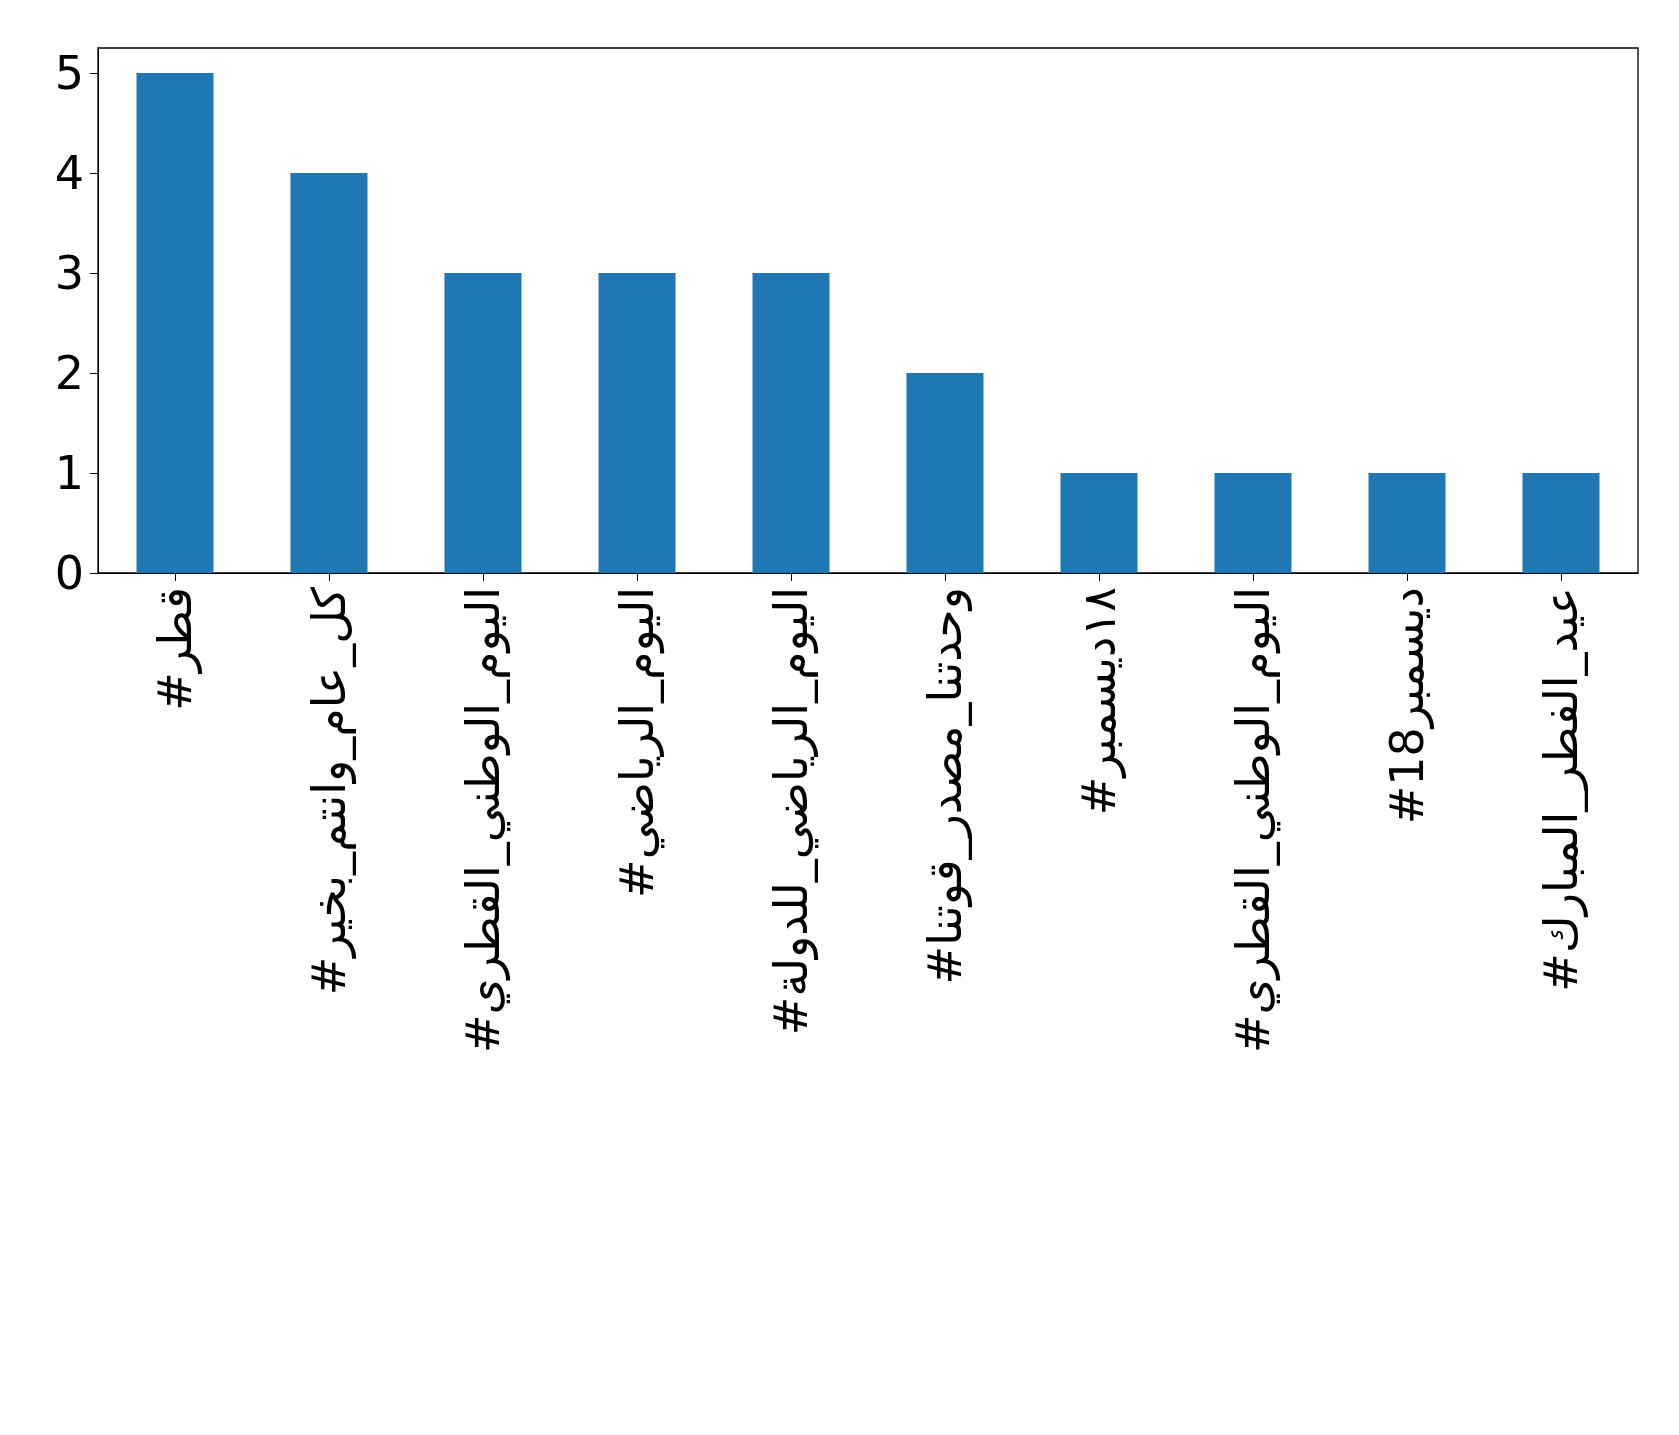  Describe the element at coordinates (637, 742) in the screenshot. I see `x-tick-label: #اليوم_الرياضي` at that location.